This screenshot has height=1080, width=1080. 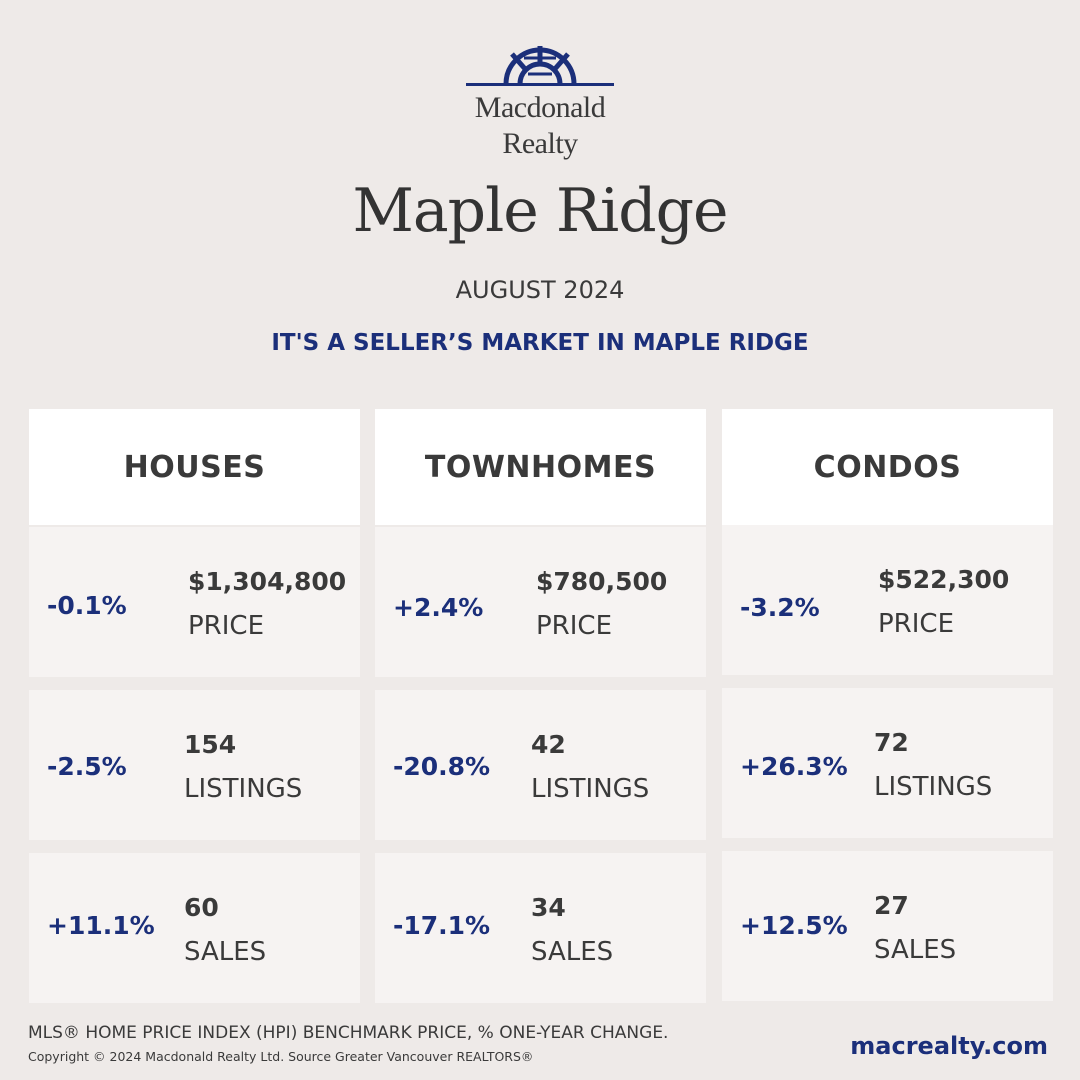 I want to click on sales-change: +11.1%, so click(x=101, y=925).